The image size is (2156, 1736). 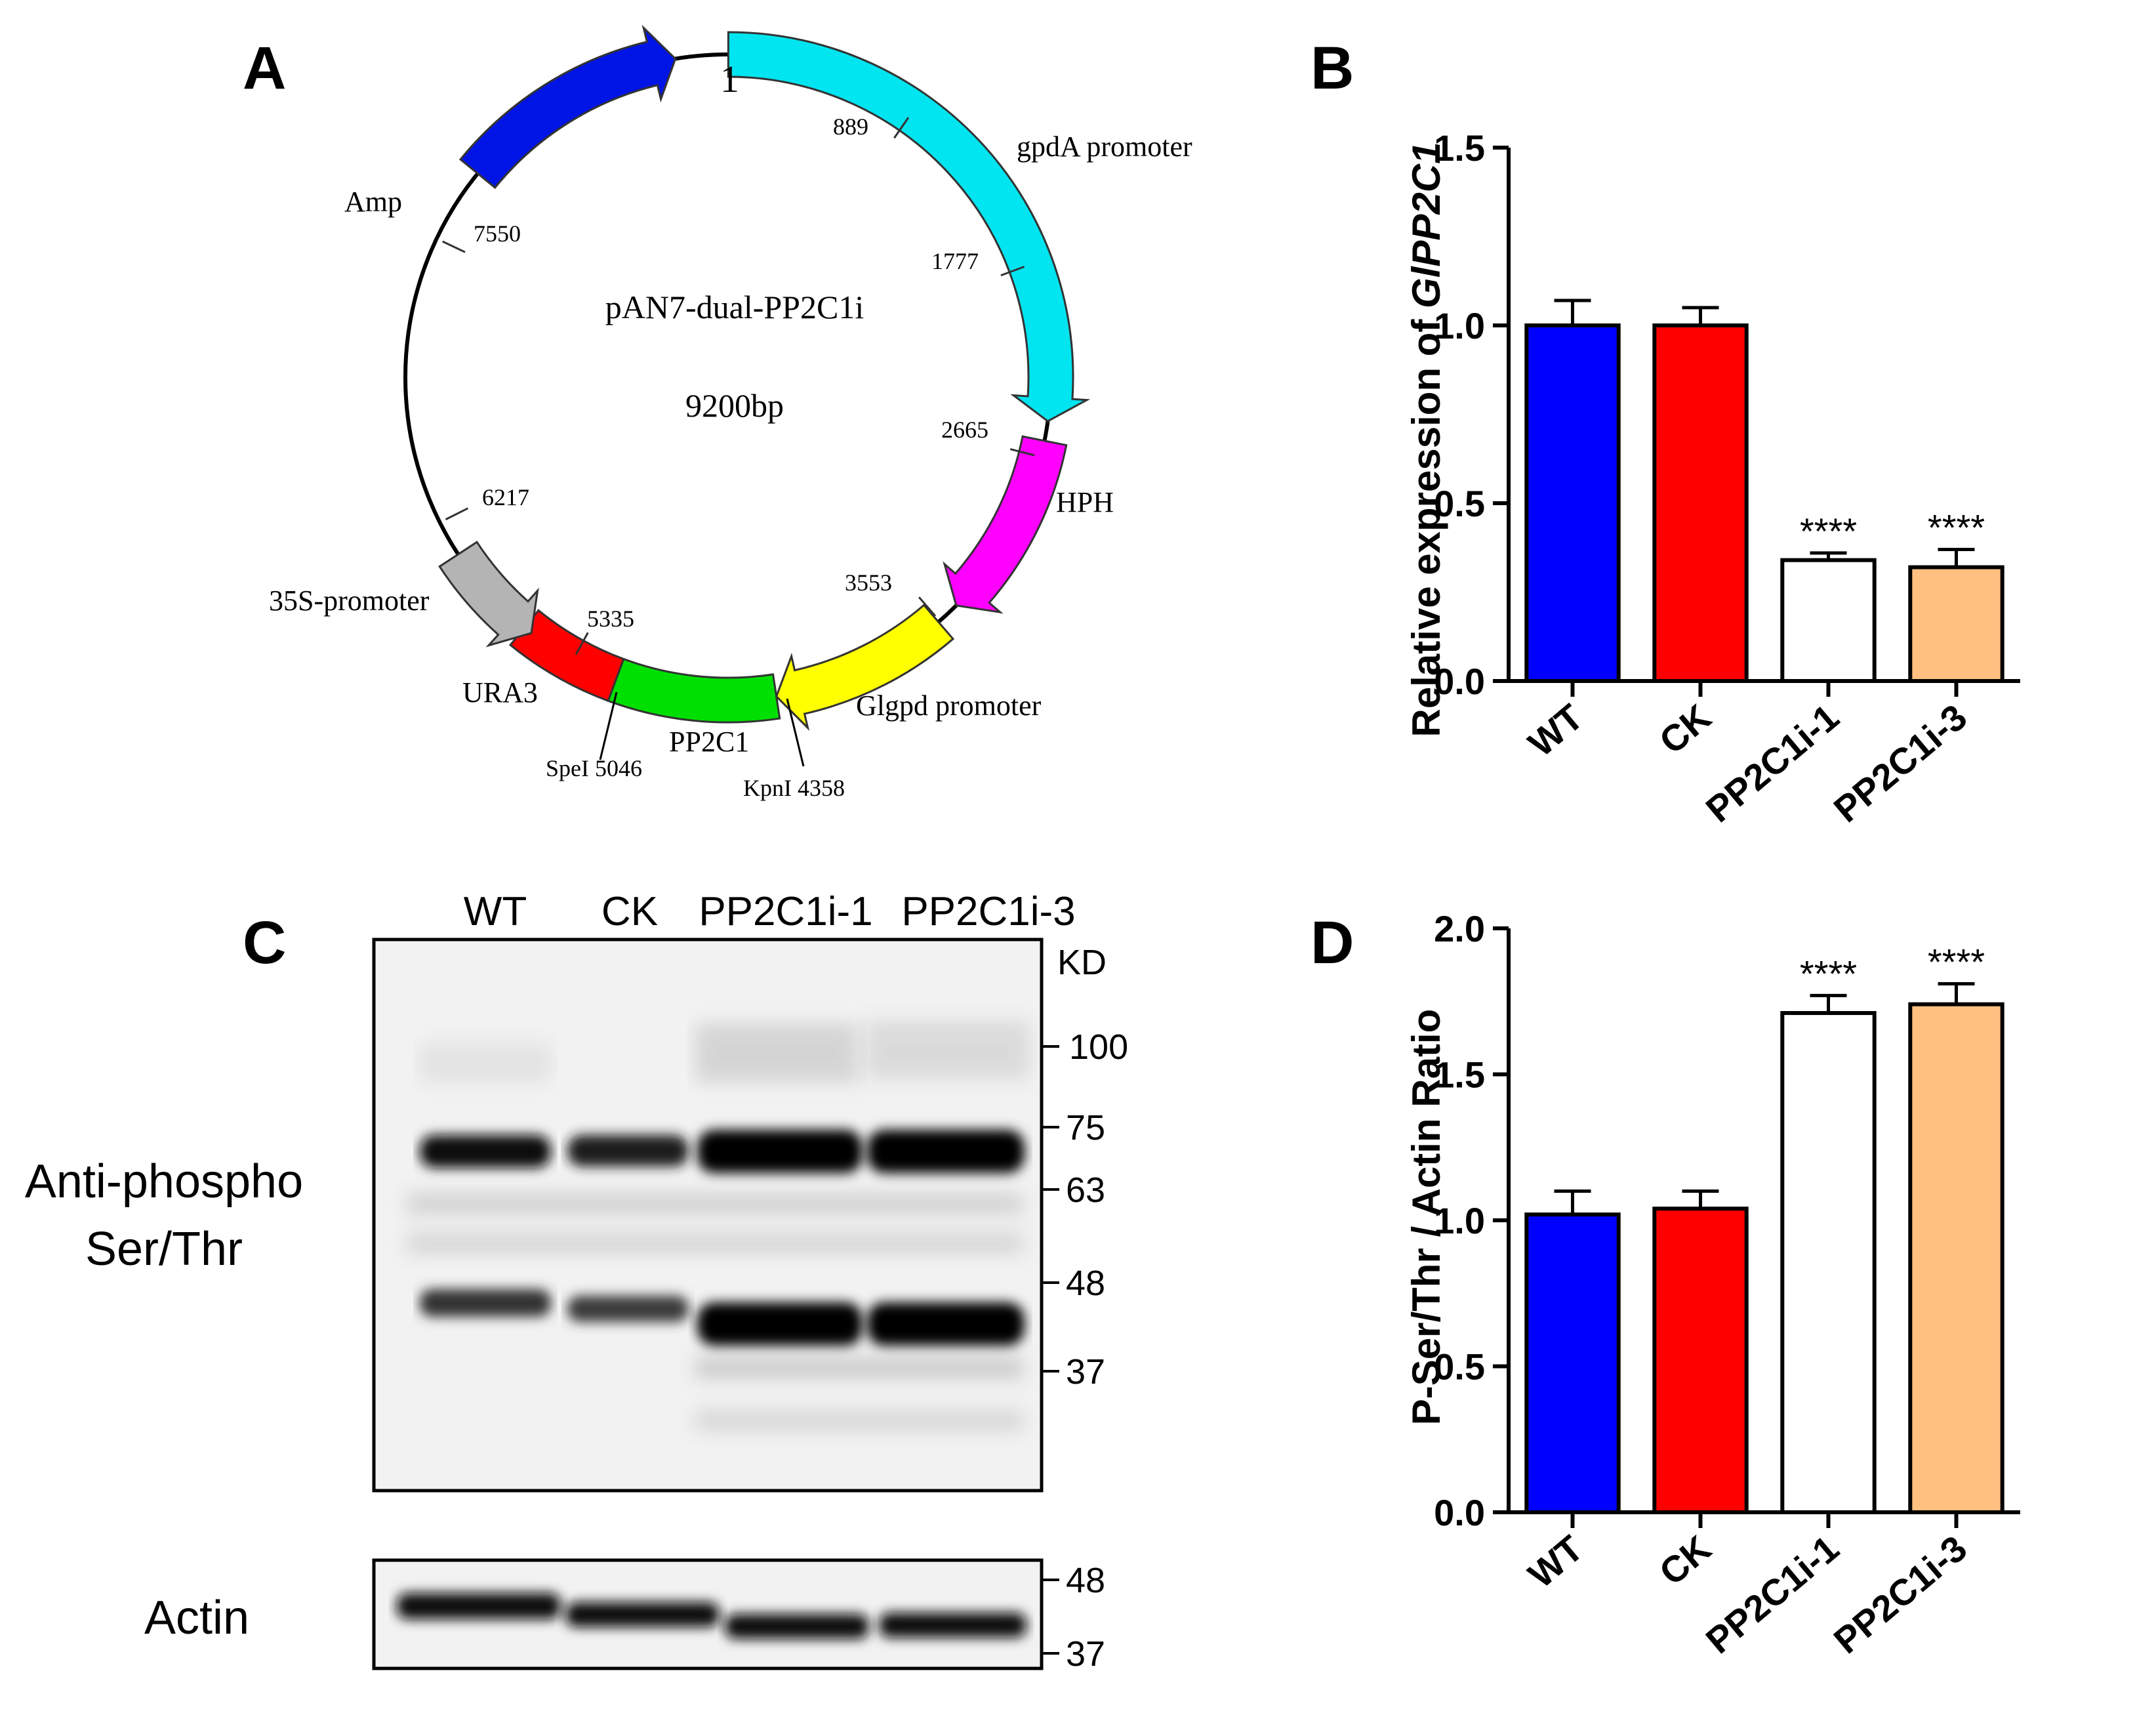 What do you see at coordinates (495, 911) in the screenshot?
I see `lane-label-wt: WT` at bounding box center [495, 911].